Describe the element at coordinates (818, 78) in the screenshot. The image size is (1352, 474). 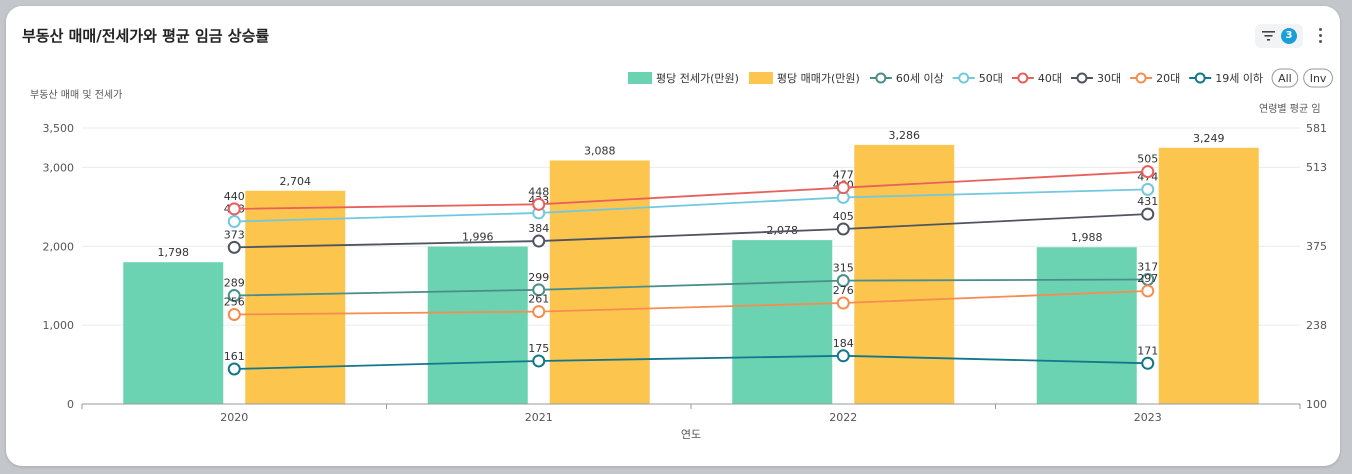
I see `legend-label: 평당 매매가(만원)` at that location.